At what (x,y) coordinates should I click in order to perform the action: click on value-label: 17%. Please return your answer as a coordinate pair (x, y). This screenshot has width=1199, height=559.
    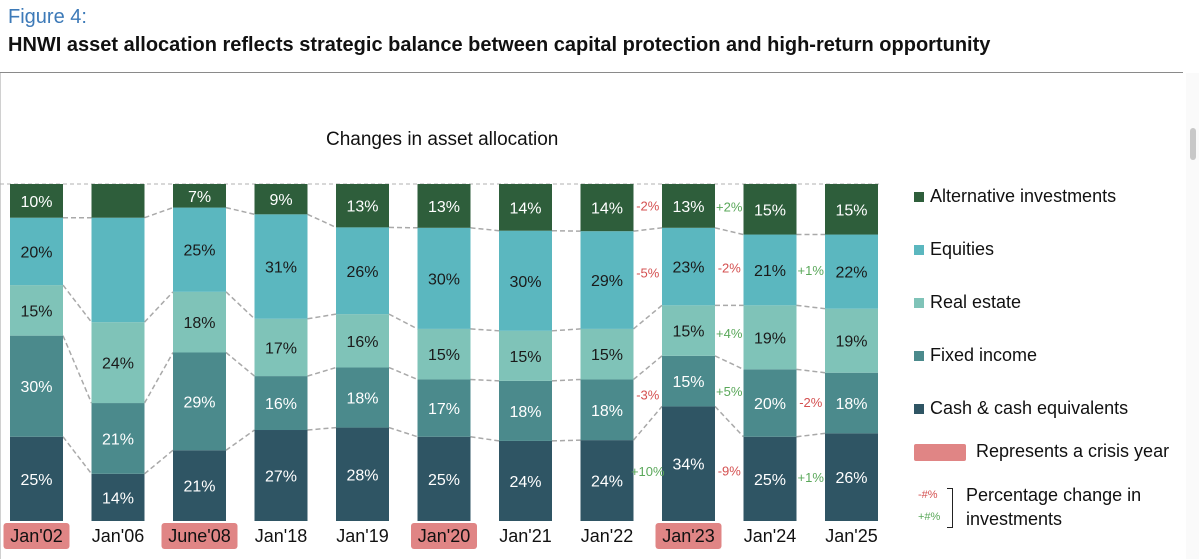
    Looking at the image, I should click on (281, 348).